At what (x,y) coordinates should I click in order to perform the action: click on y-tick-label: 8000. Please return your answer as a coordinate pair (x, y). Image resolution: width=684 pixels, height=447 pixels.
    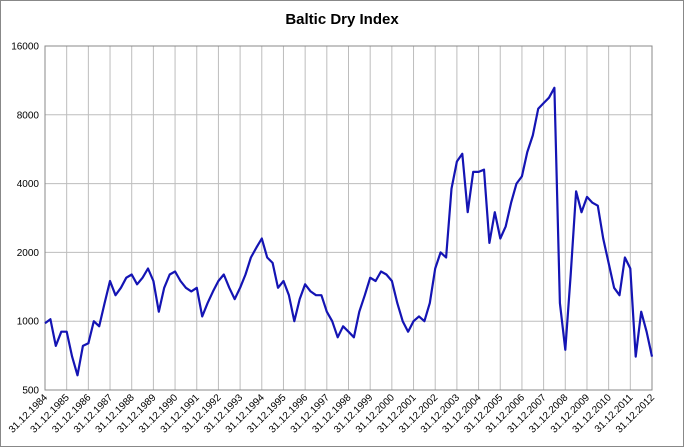
    Looking at the image, I should click on (28, 115).